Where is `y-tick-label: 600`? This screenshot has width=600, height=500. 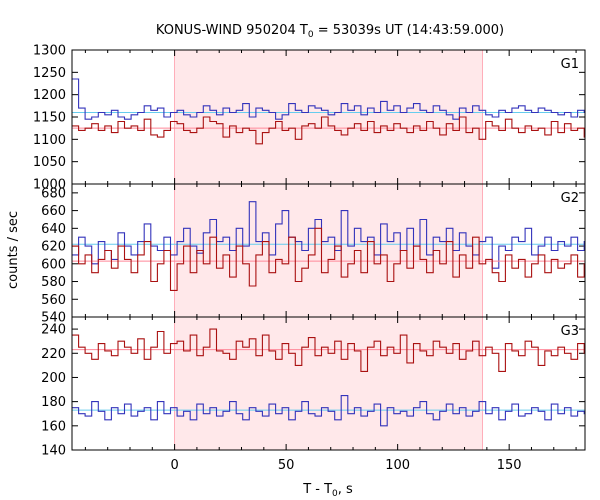
y-tick-label: 600 is located at coordinates (53, 264).